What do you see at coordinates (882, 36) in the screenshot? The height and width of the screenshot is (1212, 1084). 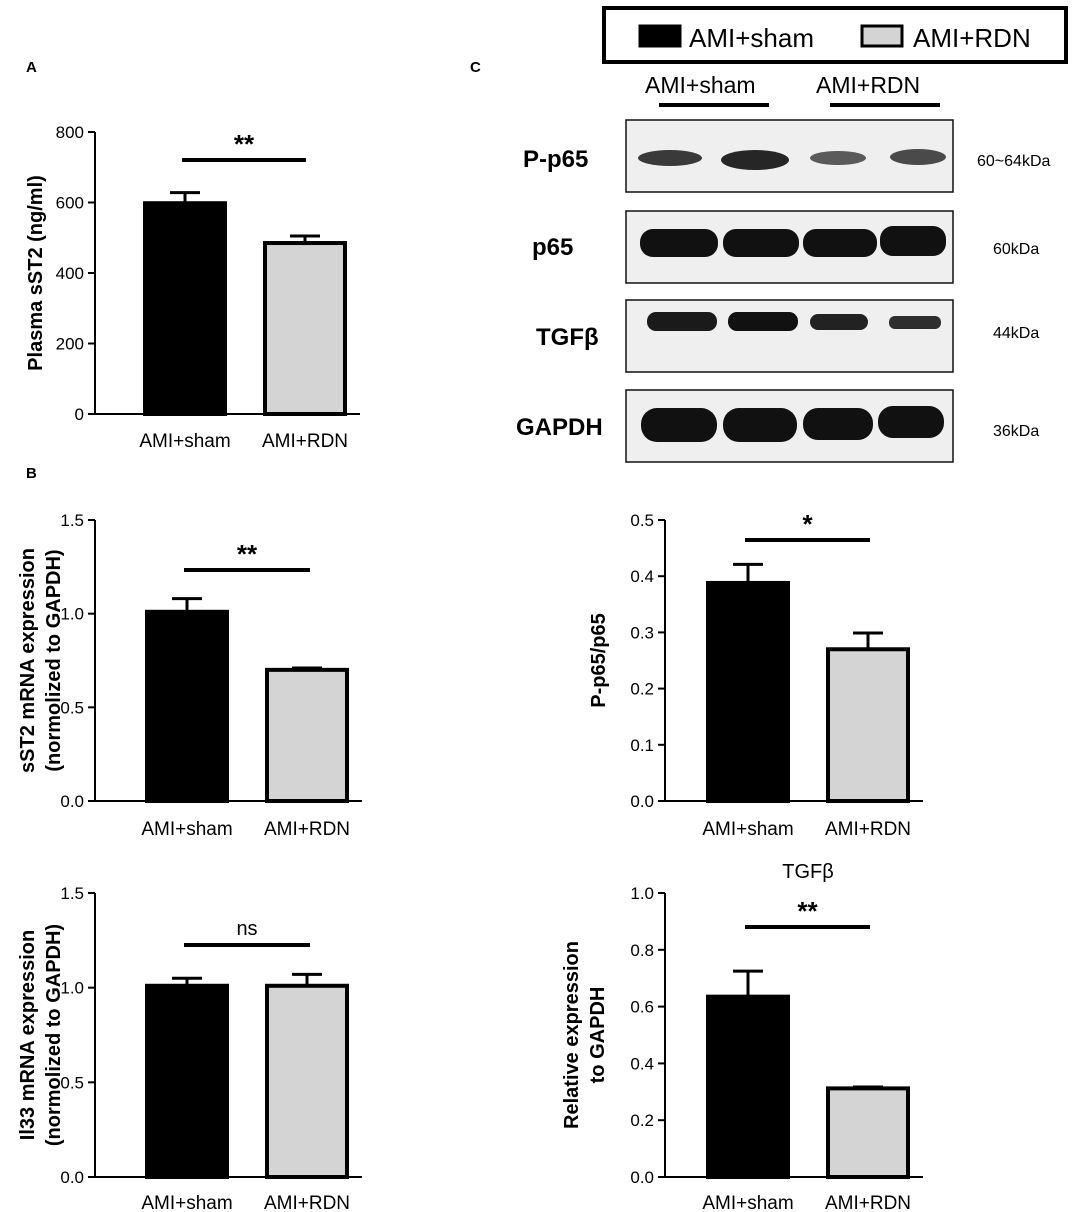 I see `legend-swatch-rdn` at bounding box center [882, 36].